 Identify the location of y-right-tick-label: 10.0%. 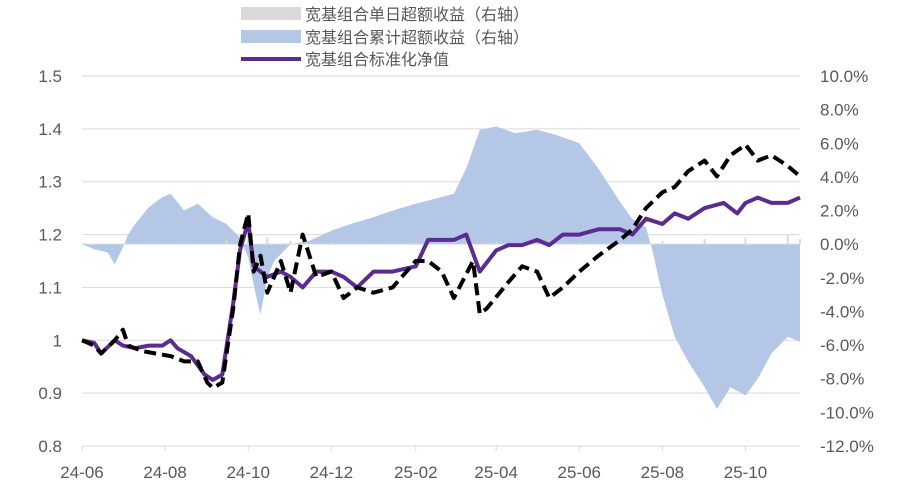
(844, 76).